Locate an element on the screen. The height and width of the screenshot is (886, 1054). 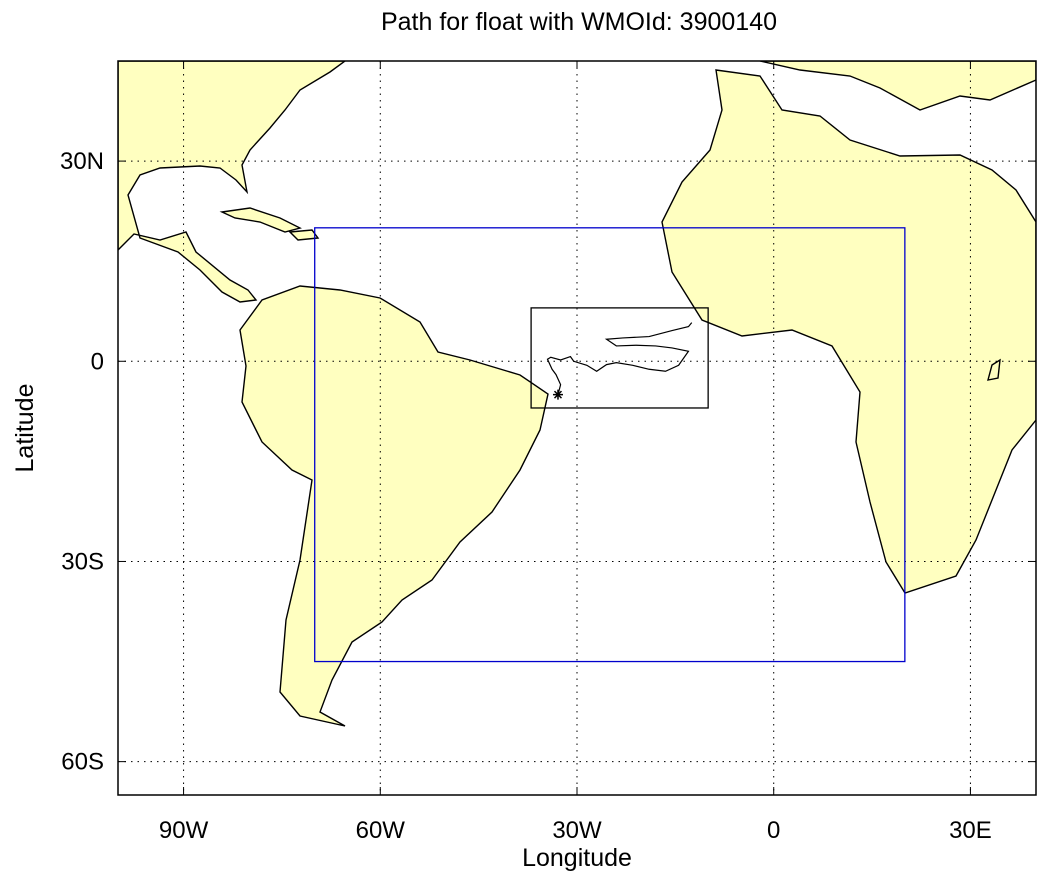
x-tick-label: 0 is located at coordinates (773, 830).